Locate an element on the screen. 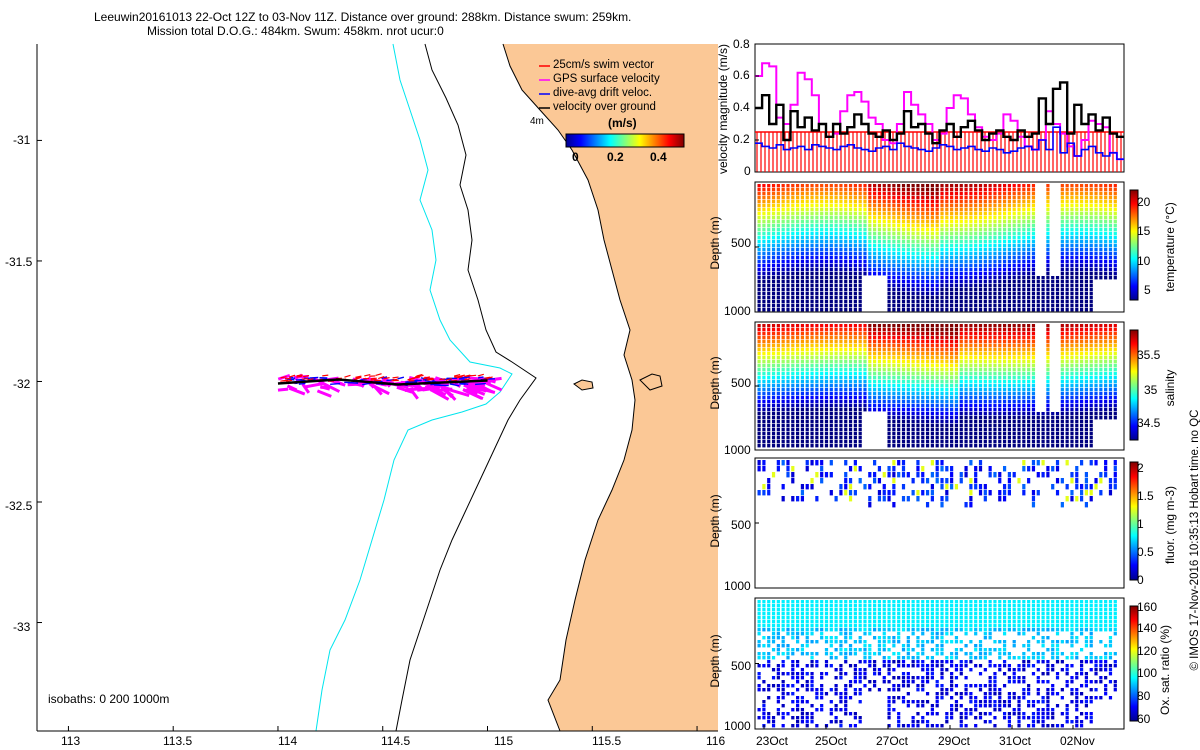  swim-vector-arrow is located at coordinates (426, 378).